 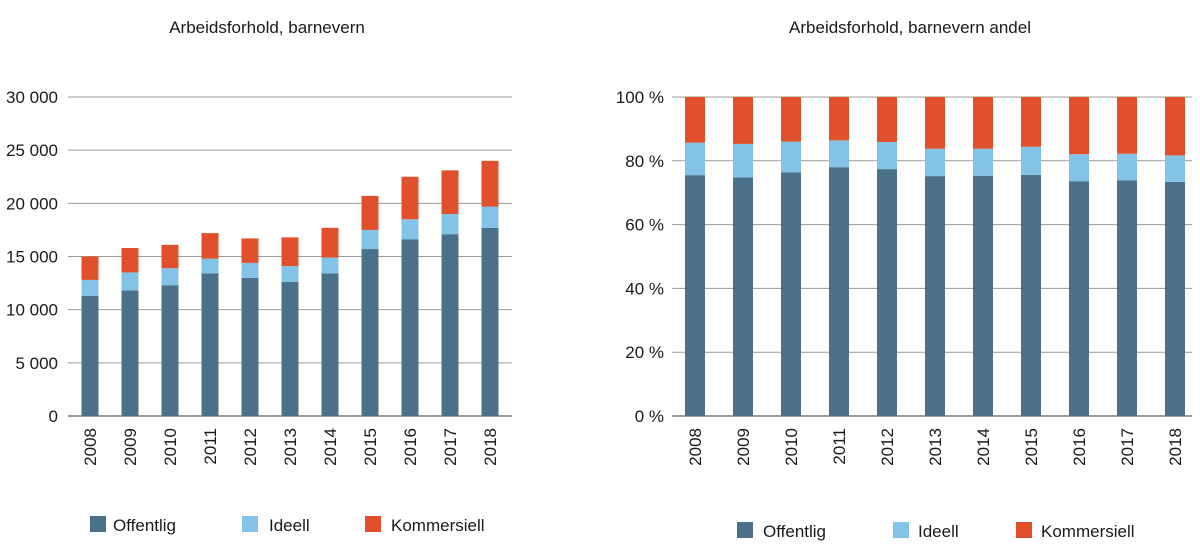 I want to click on x-tick-label: 2011, so click(x=210, y=446).